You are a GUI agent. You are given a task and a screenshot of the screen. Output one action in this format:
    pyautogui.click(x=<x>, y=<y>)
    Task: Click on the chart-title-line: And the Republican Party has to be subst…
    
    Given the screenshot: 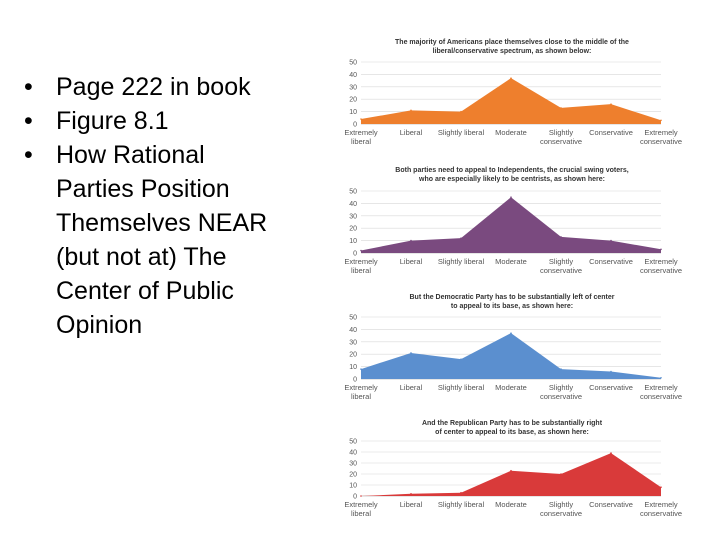 What is the action you would take?
    pyautogui.click(x=512, y=423)
    